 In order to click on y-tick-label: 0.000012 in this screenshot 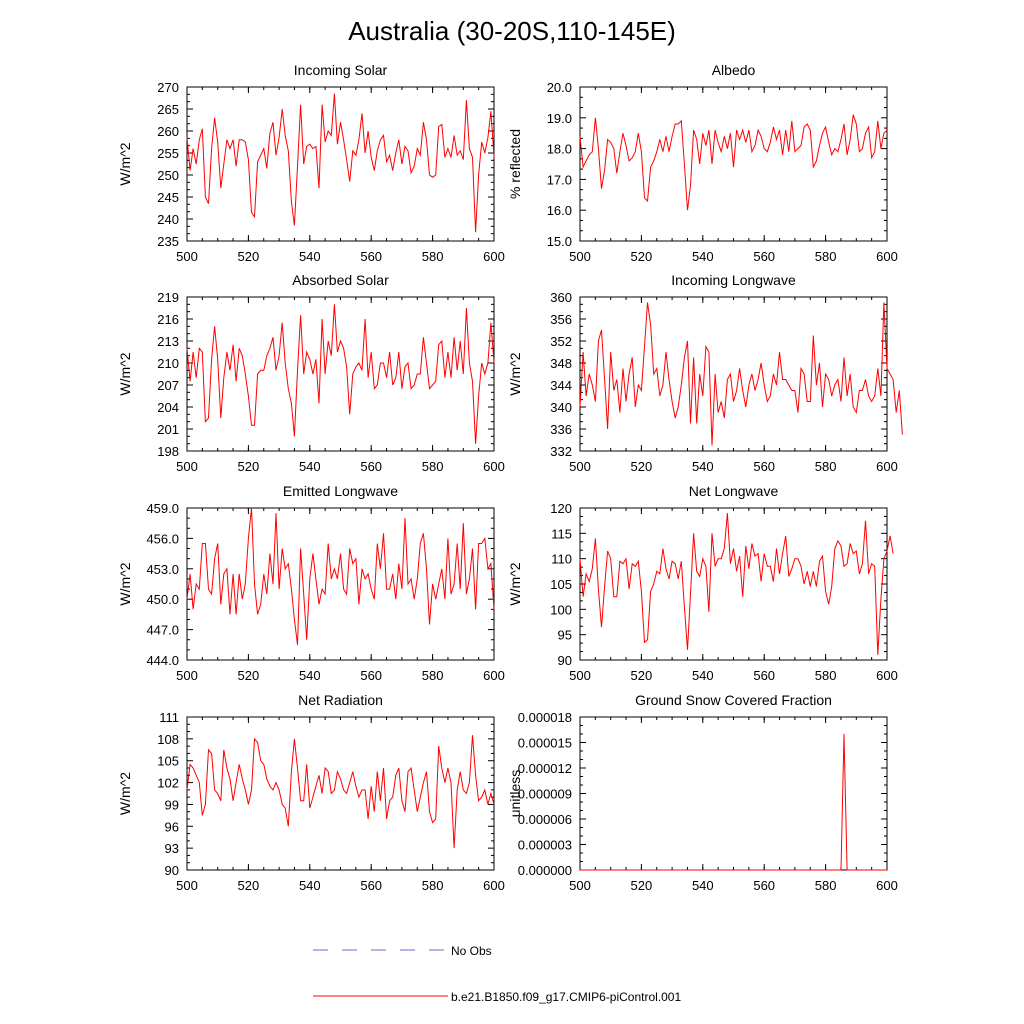, I will do `click(545, 768)`.